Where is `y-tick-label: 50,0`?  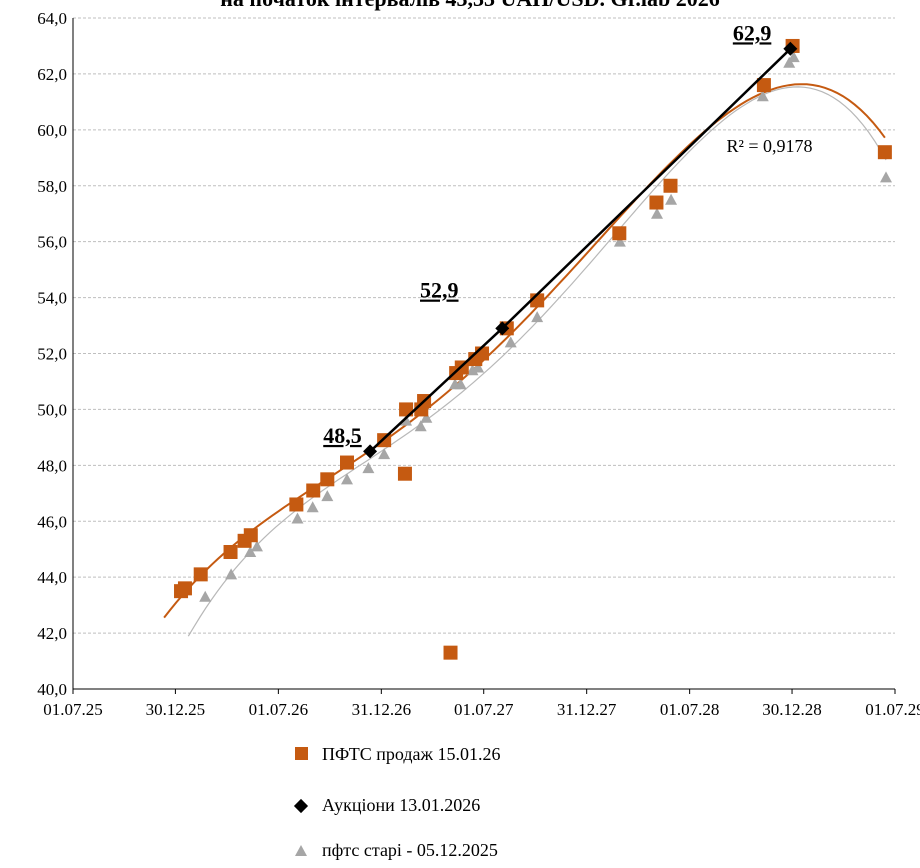
y-tick-label: 50,0 is located at coordinates (52, 409).